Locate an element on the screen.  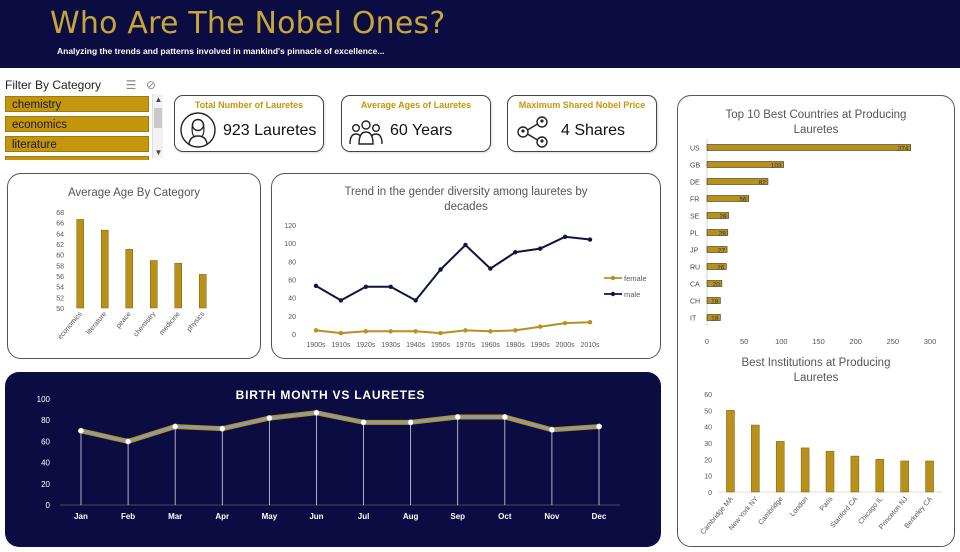
slicer-item-partial is located at coordinates (77, 158).